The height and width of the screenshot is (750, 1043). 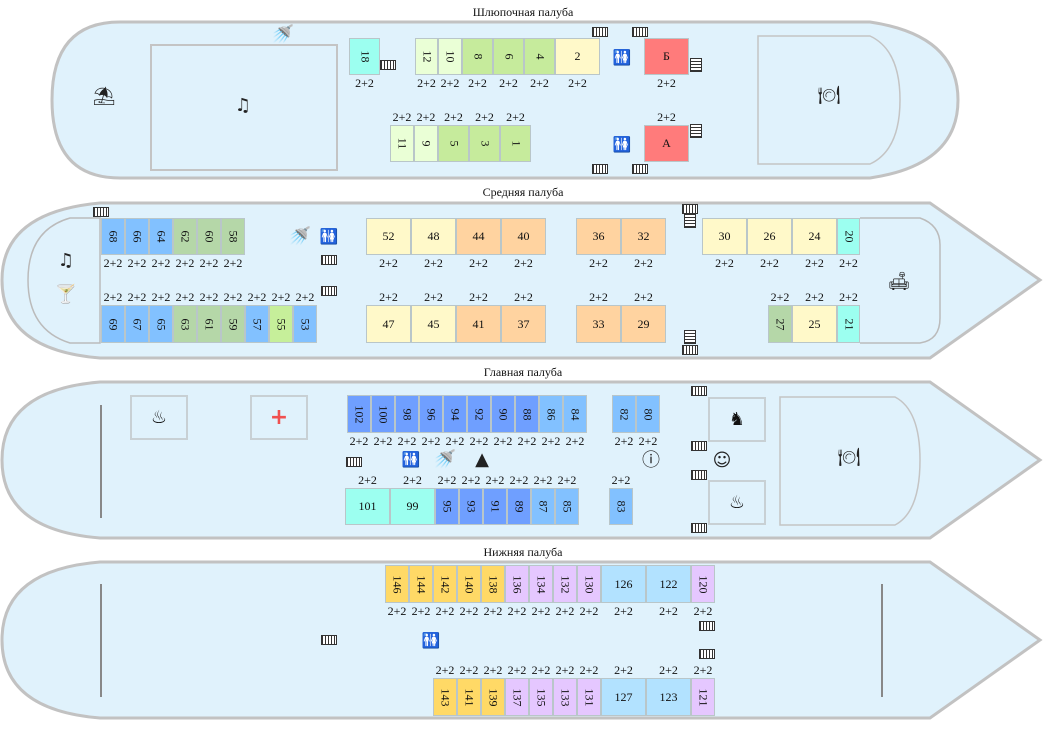 What do you see at coordinates (305, 324) in the screenshot?
I see `cabin-53: 53` at bounding box center [305, 324].